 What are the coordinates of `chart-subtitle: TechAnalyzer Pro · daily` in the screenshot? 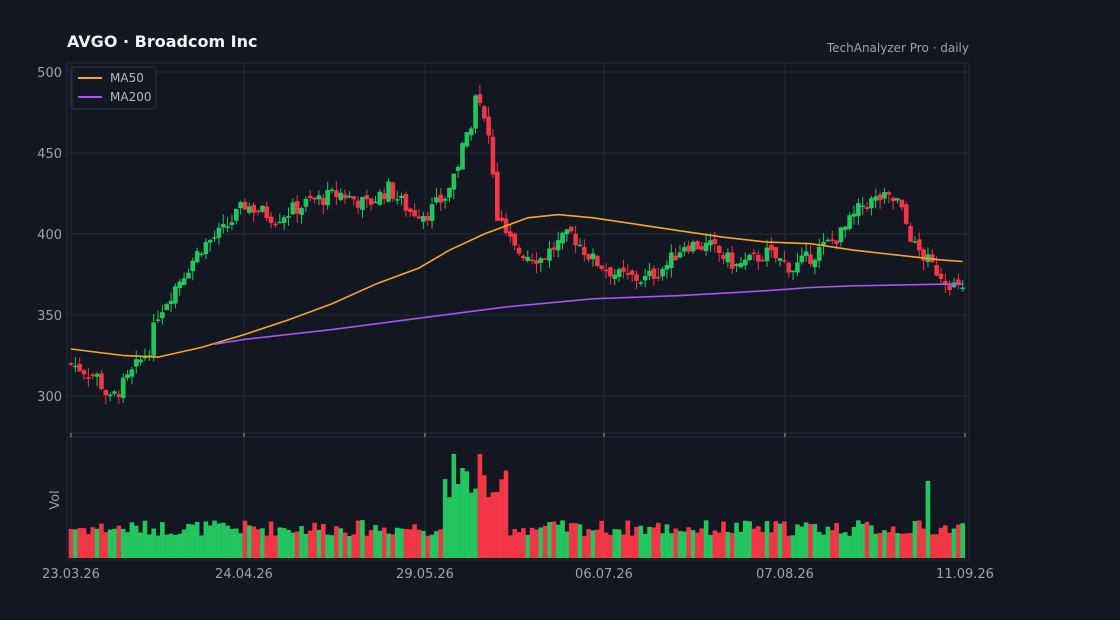 It's located at (897, 48).